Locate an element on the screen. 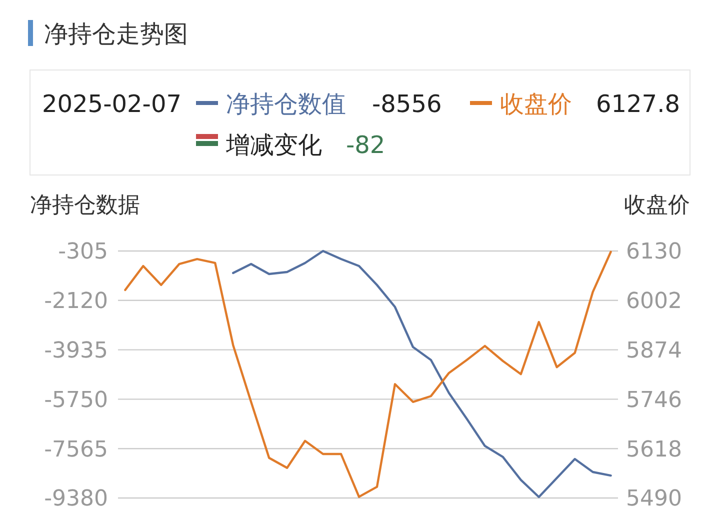  legend-label: 收盘价 is located at coordinates (536, 104).